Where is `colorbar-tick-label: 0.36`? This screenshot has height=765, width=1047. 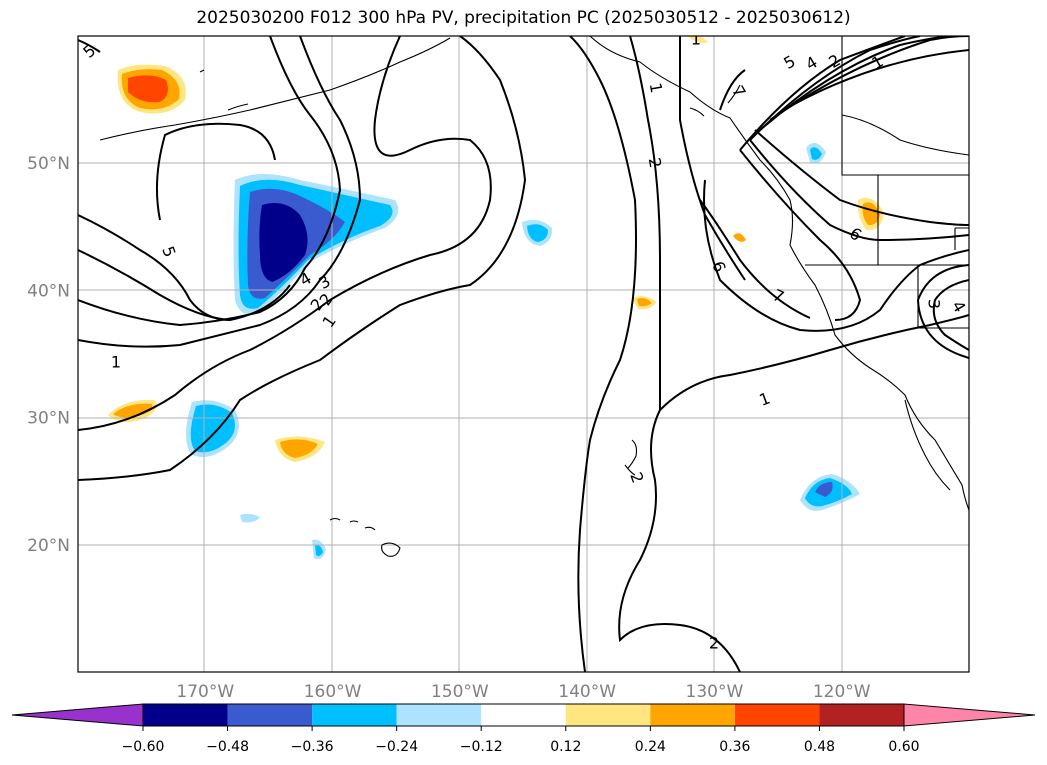
colorbar-tick-label: 0.36 is located at coordinates (734, 747).